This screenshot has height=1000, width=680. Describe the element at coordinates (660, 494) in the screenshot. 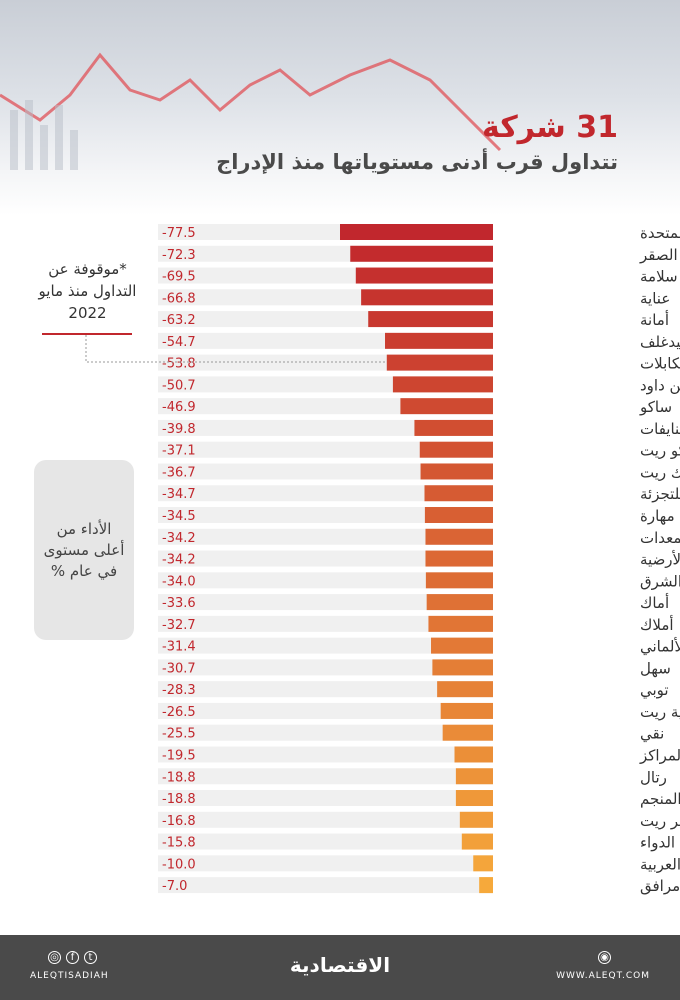

I see `category-label: الإنماء ريت للتجزئة` at that location.